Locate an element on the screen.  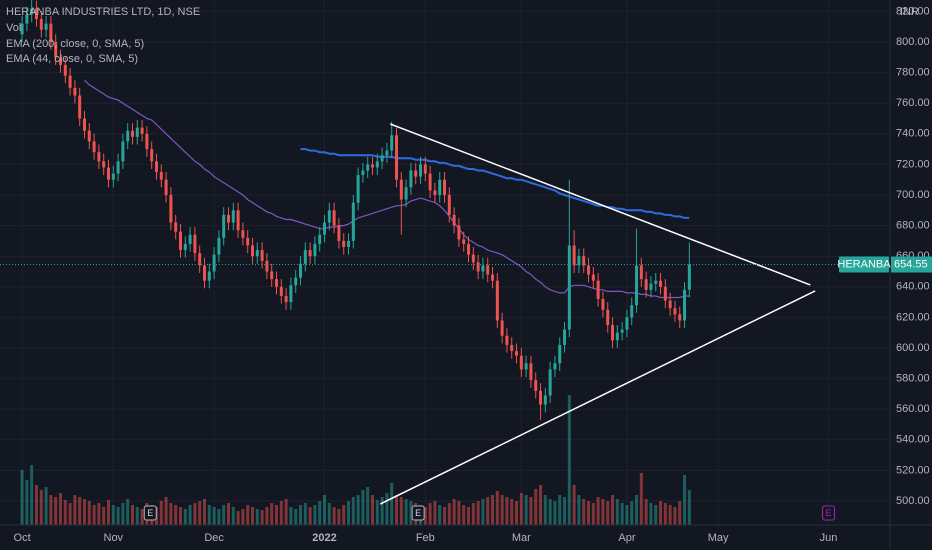
symbol-tag: HERANBA is located at coordinates (864, 264).